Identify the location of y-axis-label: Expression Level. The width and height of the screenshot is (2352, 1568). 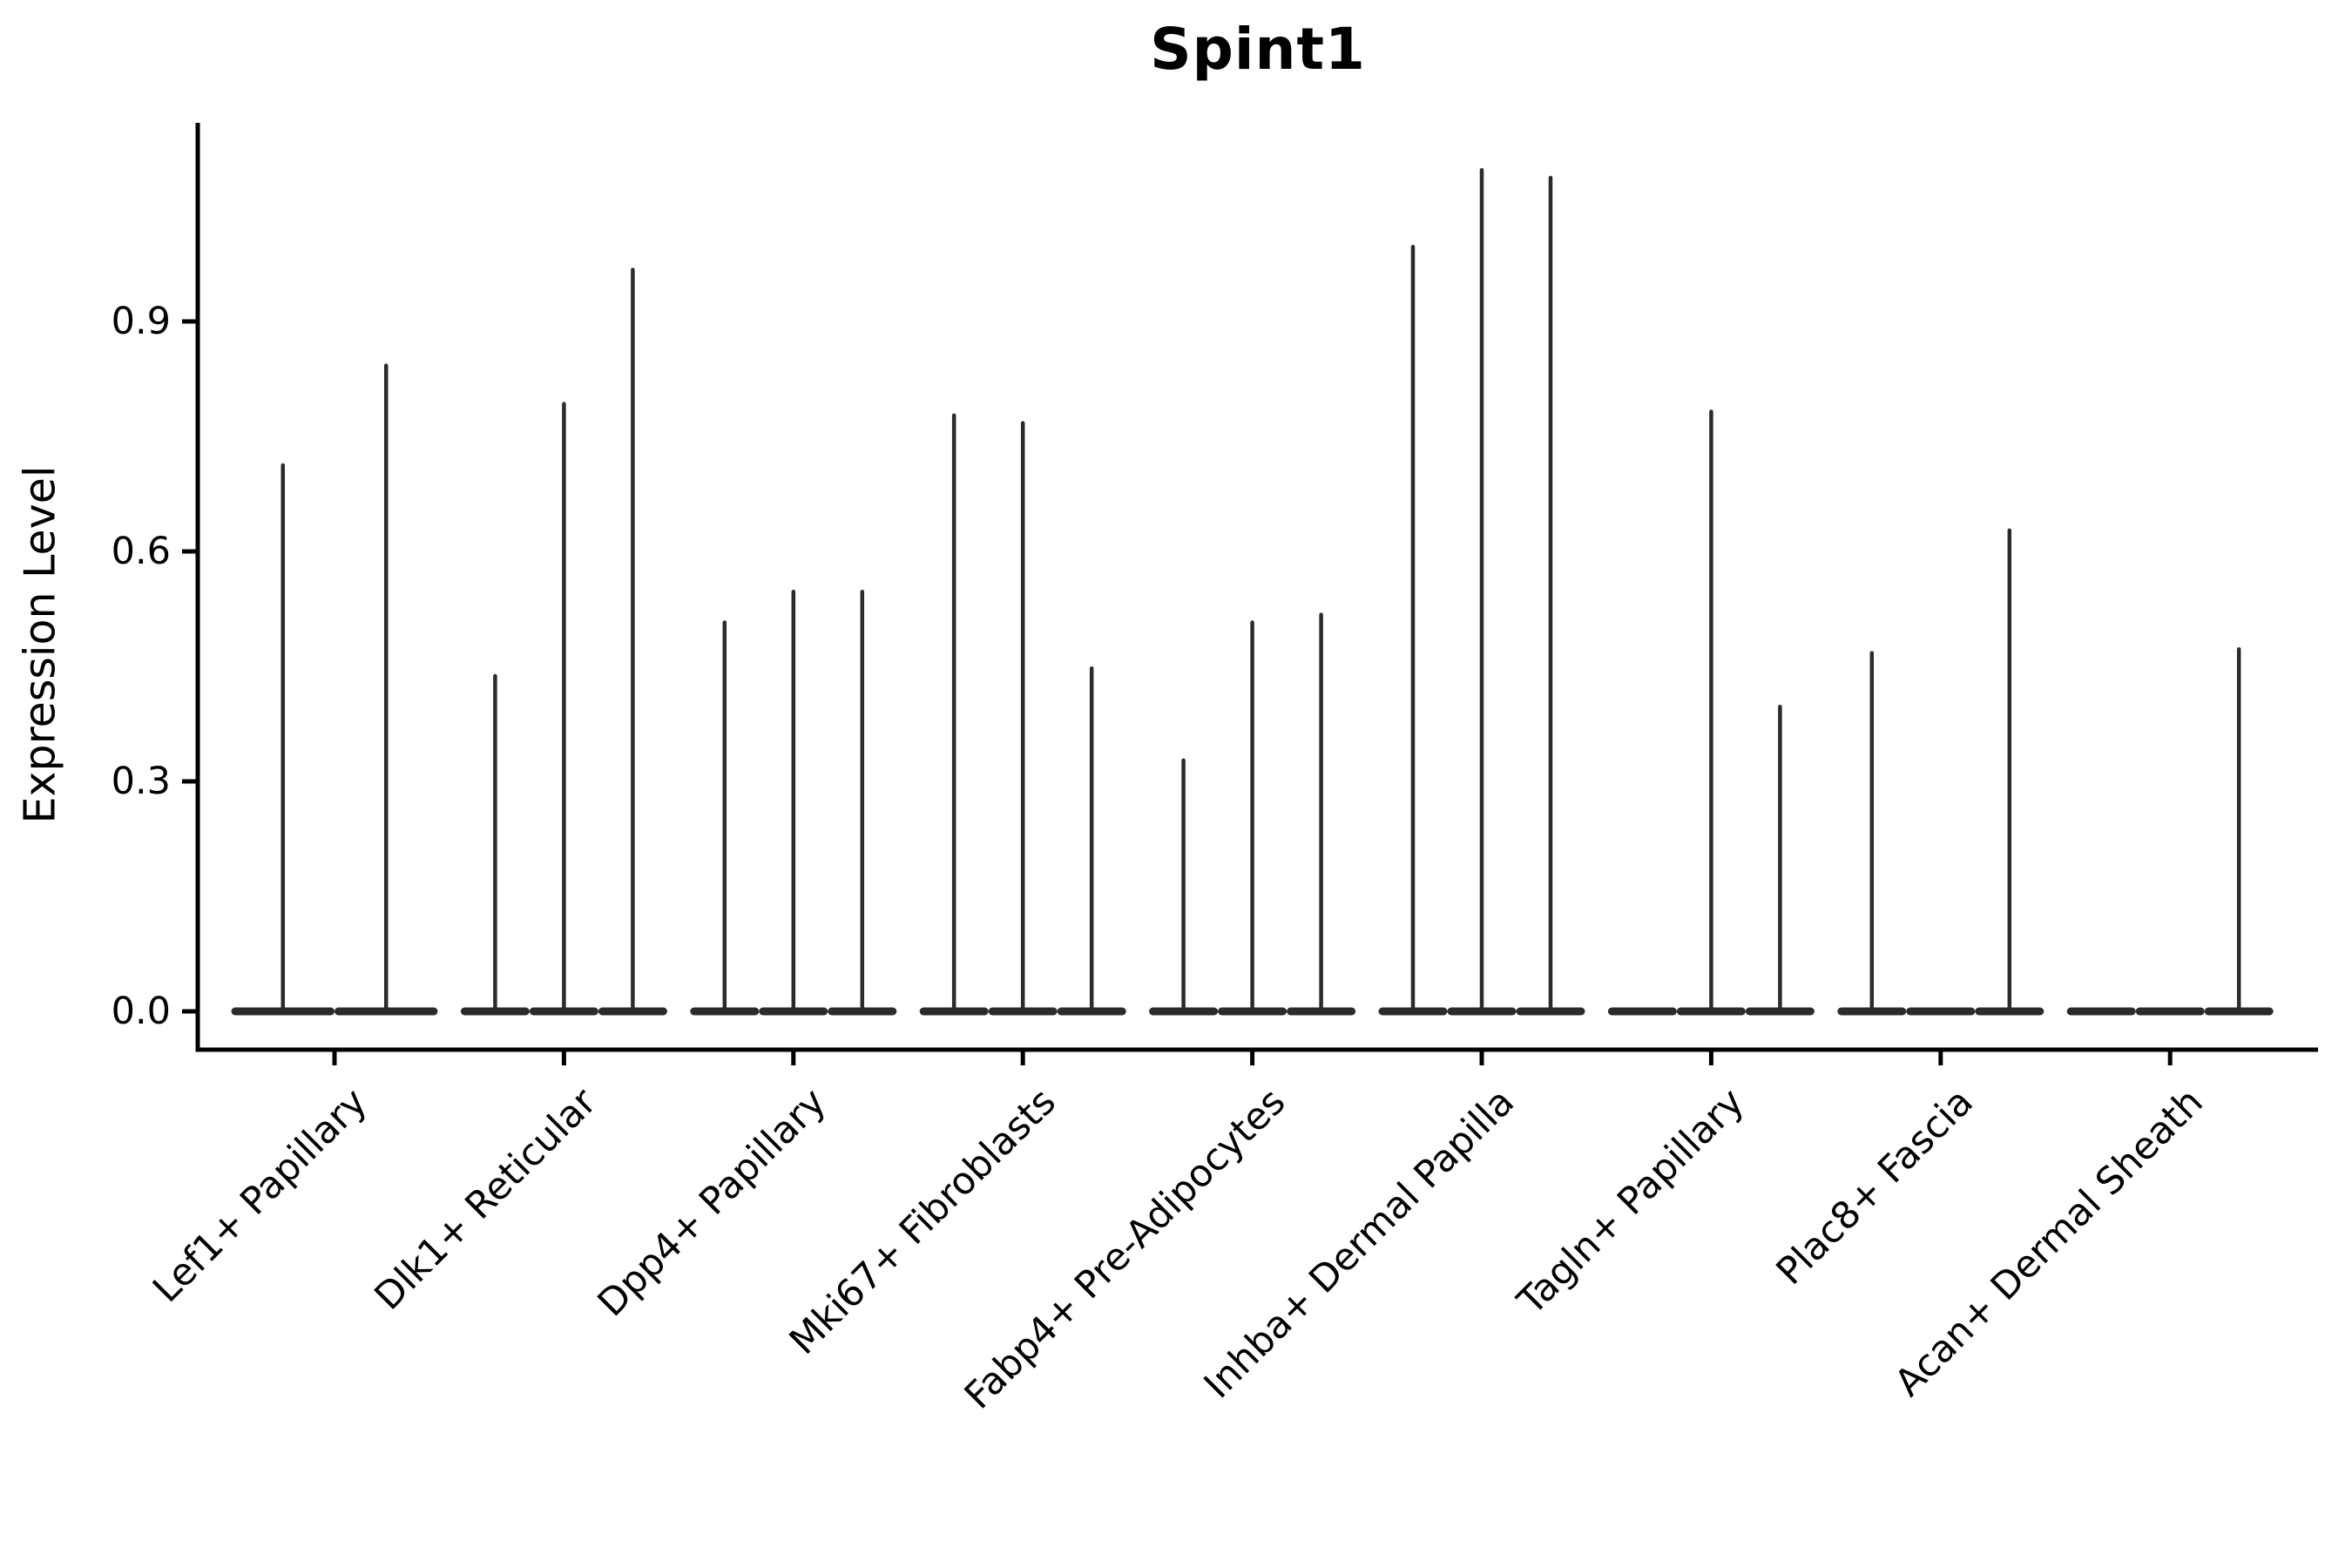
(40, 644).